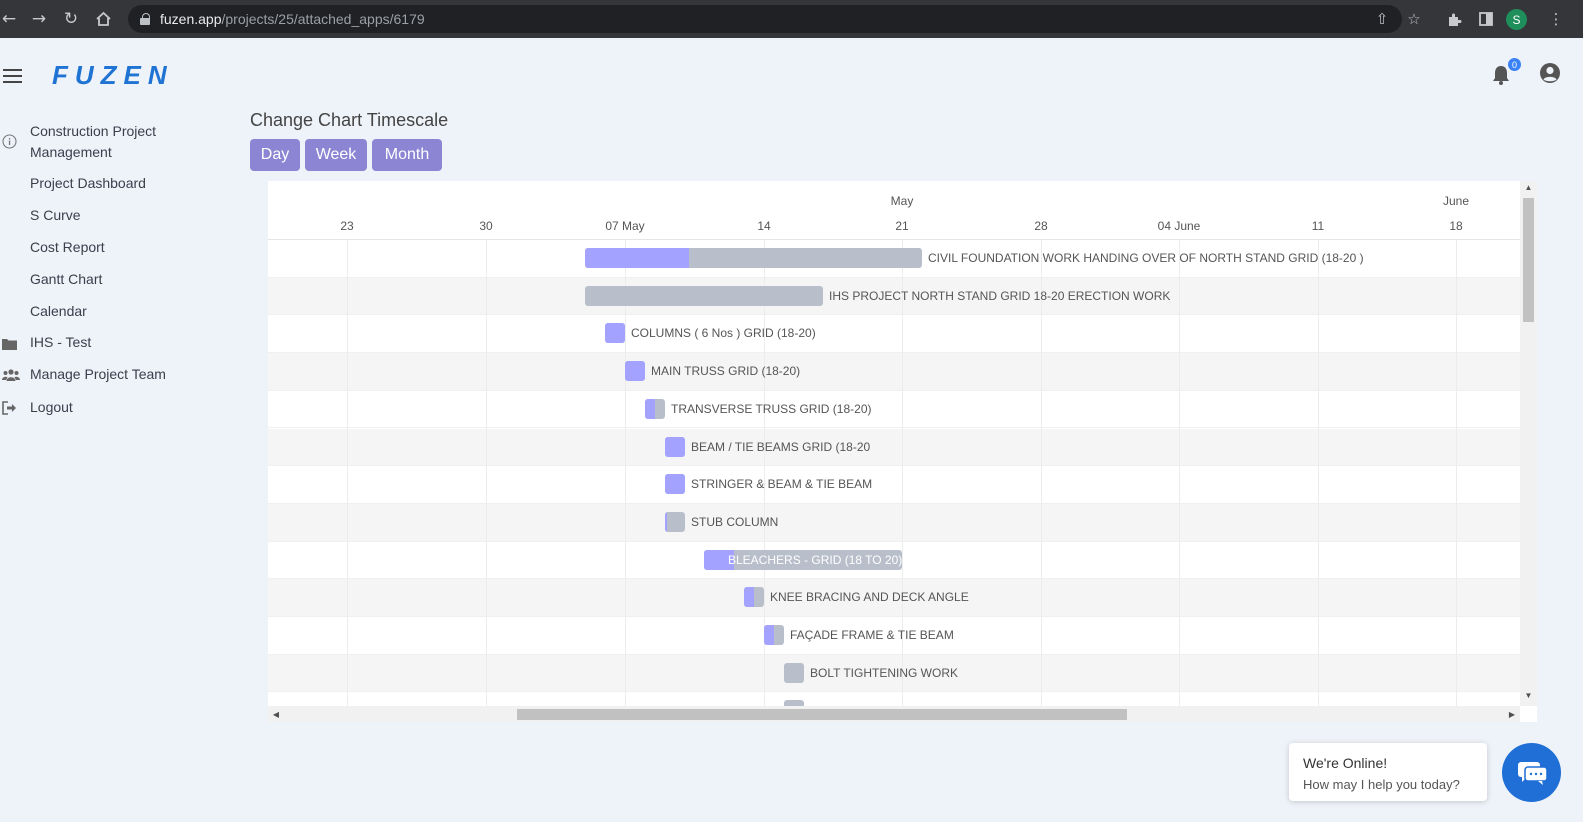 This screenshot has height=822, width=1583. What do you see at coordinates (276, 714) in the screenshot?
I see `scroll-left-icon: ◀` at bounding box center [276, 714].